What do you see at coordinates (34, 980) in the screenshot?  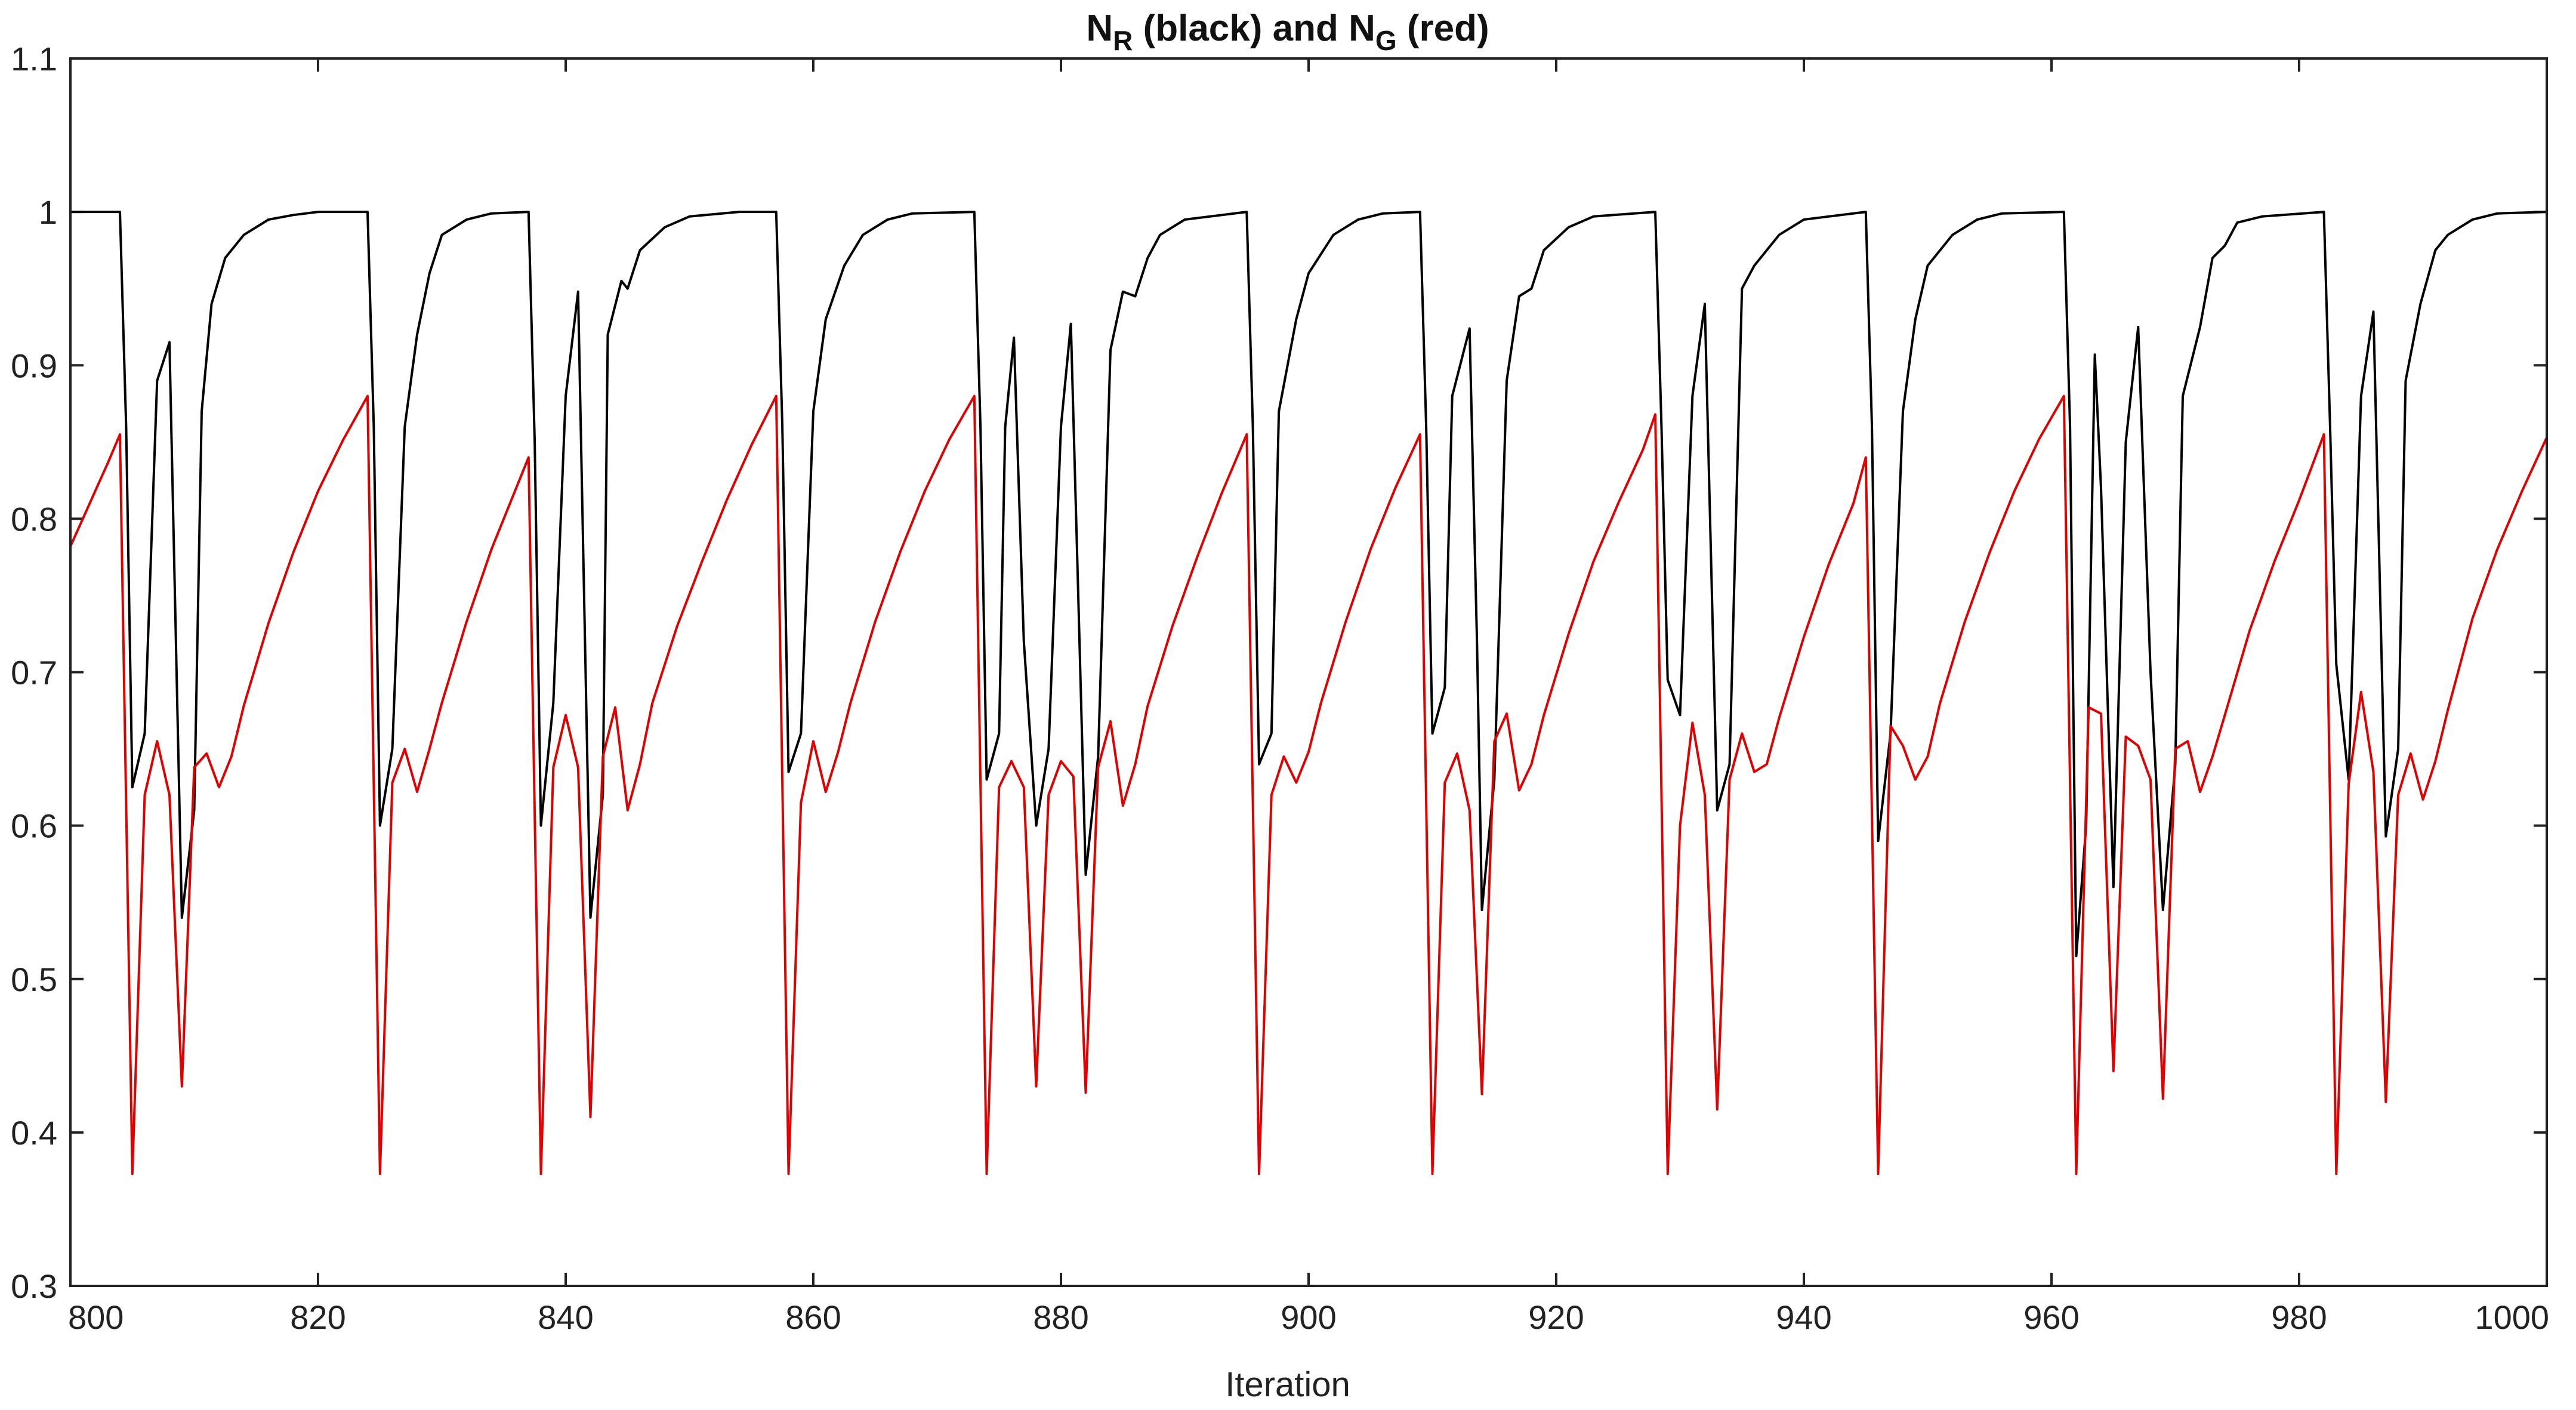 I see `y-tick-label: 0.5` at bounding box center [34, 980].